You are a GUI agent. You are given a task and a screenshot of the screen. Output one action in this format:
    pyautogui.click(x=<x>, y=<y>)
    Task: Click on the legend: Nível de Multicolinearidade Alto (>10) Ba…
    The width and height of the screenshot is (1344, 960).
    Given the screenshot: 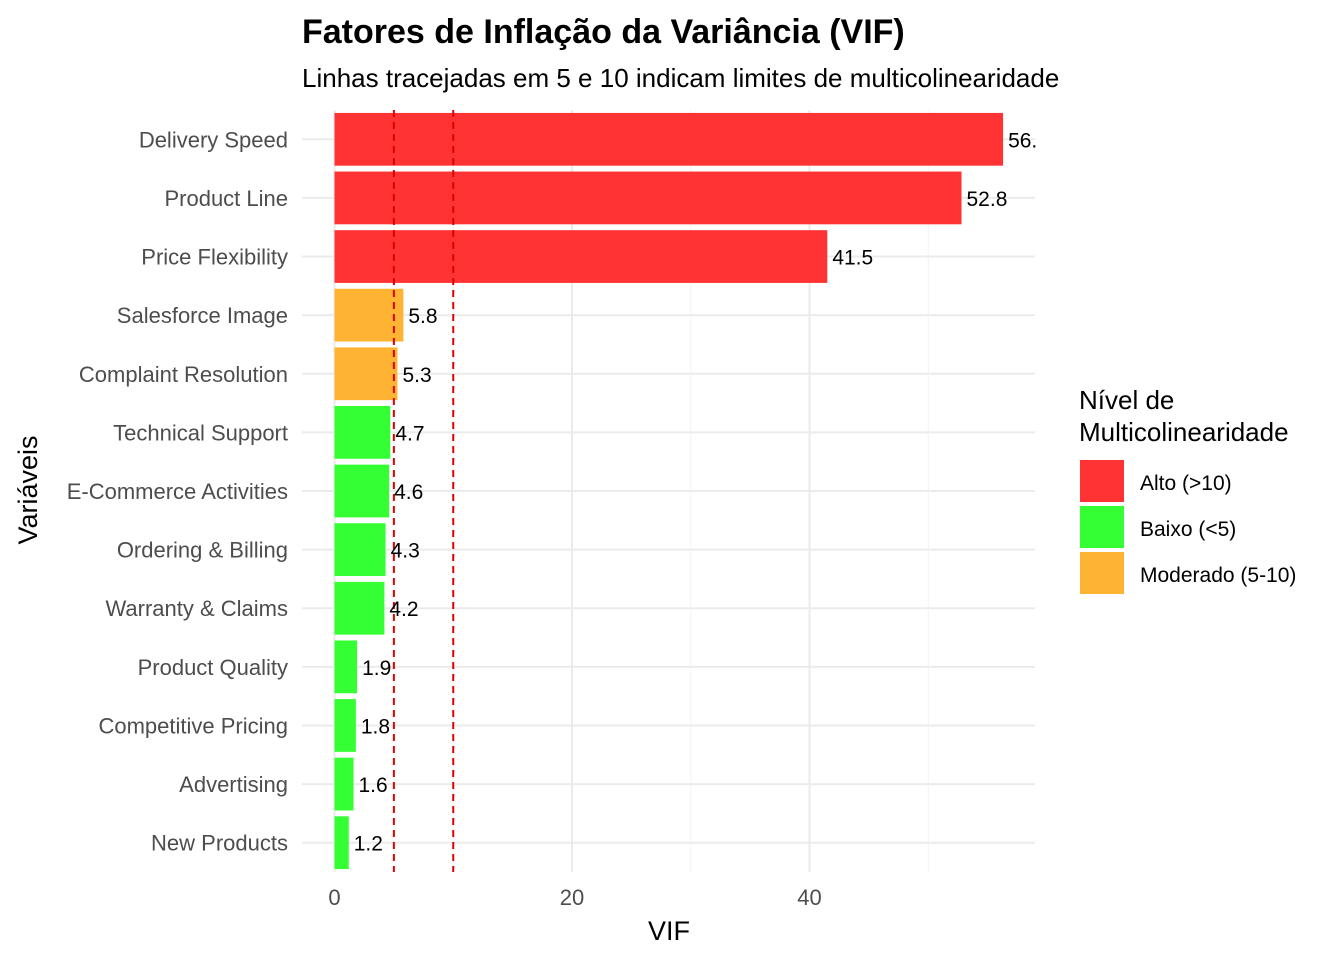 What is the action you would take?
    pyautogui.click(x=1187, y=489)
    